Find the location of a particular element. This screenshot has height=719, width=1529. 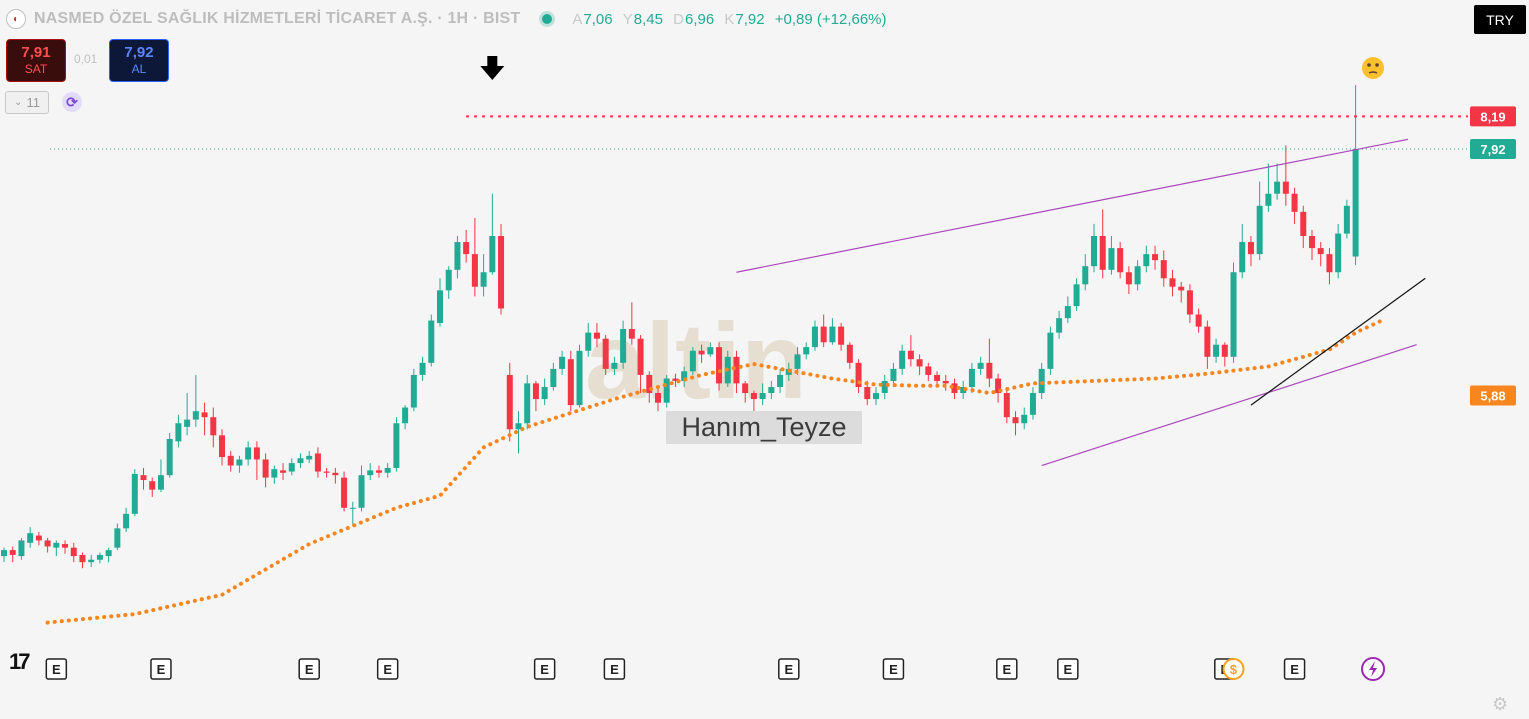

tradingview-logo-icon: 17 is located at coordinates (20, 661).